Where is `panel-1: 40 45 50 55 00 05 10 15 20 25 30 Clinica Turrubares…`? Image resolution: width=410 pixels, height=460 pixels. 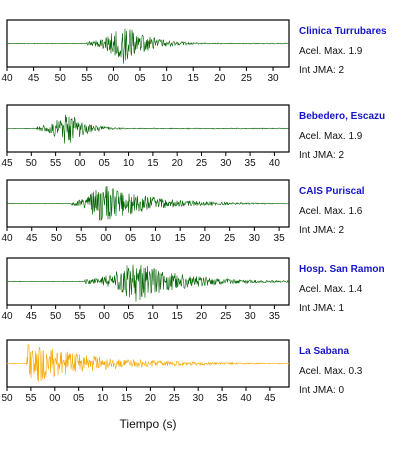 panel-1: 40 45 50 55 00 05 10 15 20 25 30 Clinica Turrubares… is located at coordinates (194, 51).